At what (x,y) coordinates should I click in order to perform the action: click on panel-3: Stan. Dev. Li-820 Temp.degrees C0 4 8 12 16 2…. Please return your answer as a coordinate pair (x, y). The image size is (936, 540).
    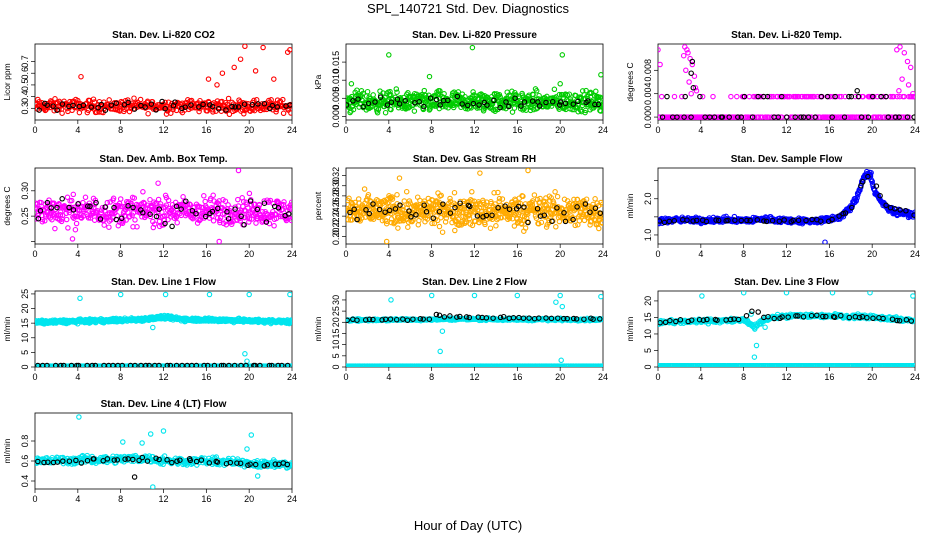
    Looking at the image, I should click on (772, 82).